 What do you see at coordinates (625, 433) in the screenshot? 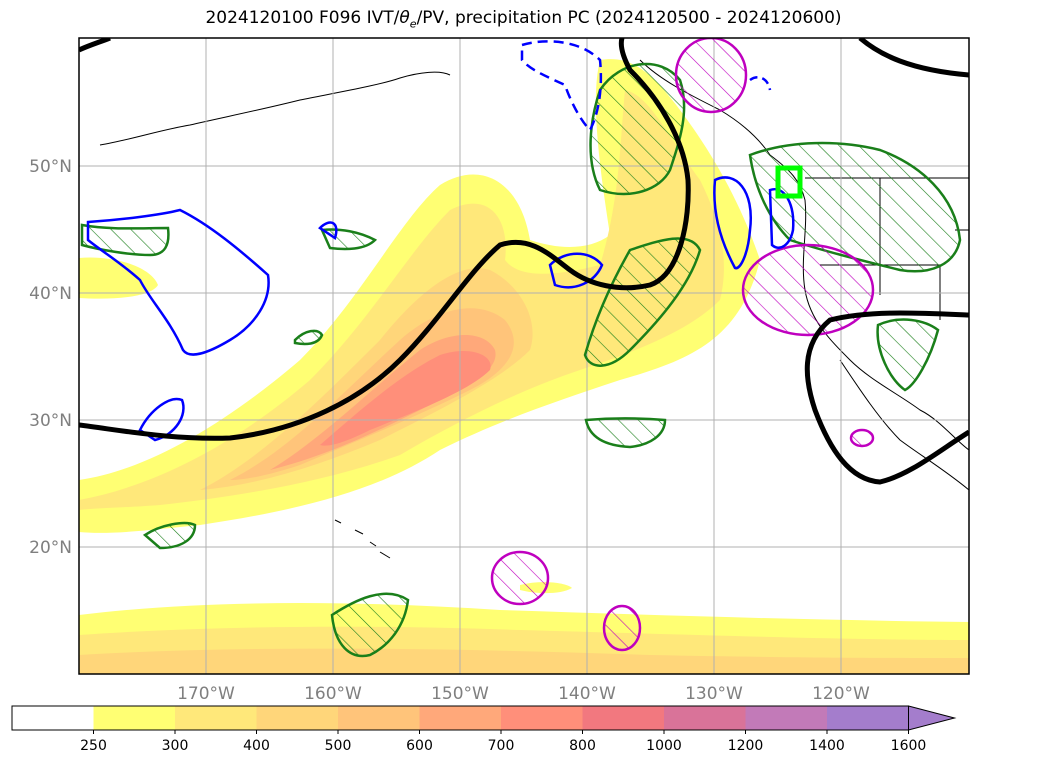
I see `green-contour-south` at bounding box center [625, 433].